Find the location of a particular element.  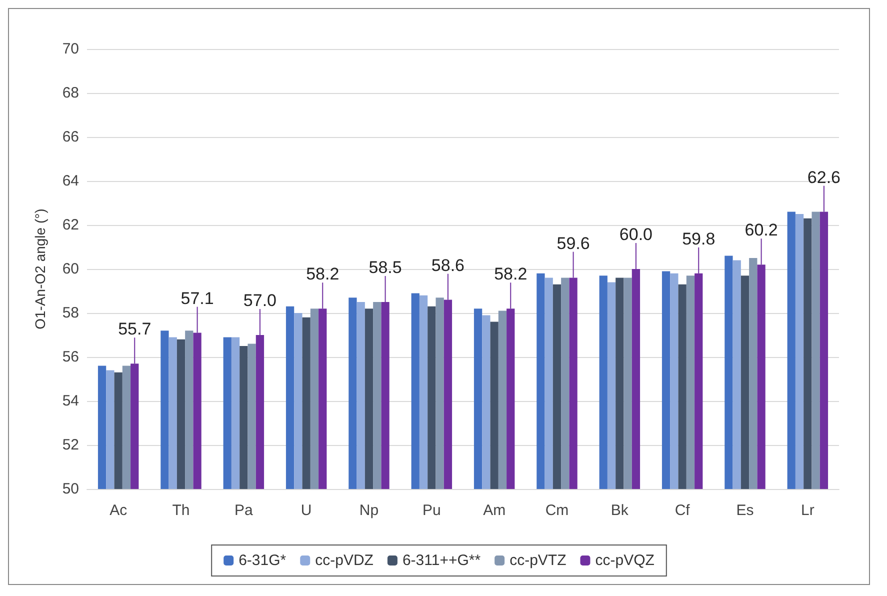

y-tick-label: 70 is located at coordinates (70, 49).